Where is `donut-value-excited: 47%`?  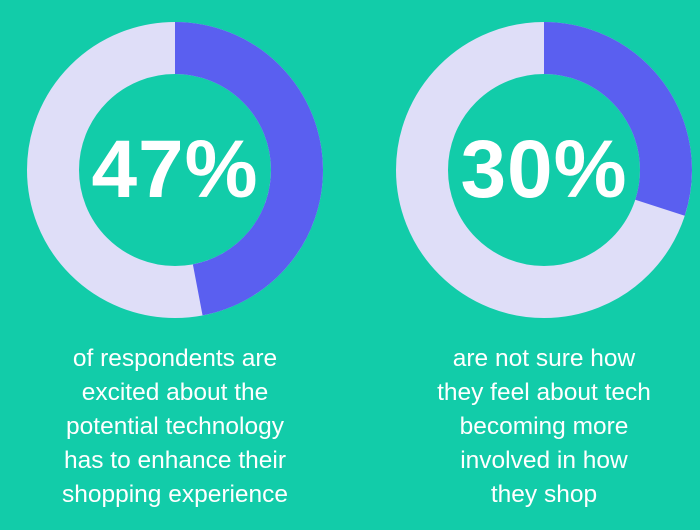
donut-value-excited: 47% is located at coordinates (175, 169).